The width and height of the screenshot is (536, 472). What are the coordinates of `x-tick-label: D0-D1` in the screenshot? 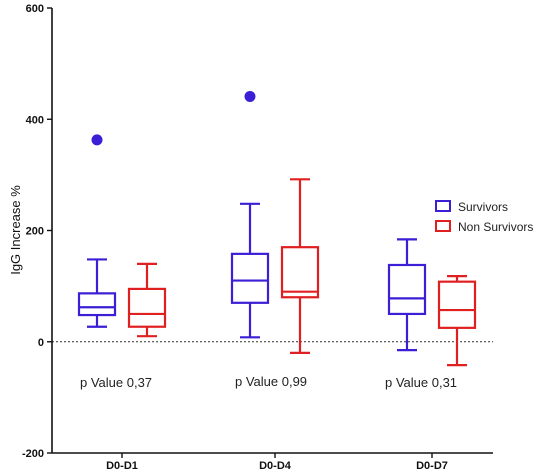 It's located at (122, 466).